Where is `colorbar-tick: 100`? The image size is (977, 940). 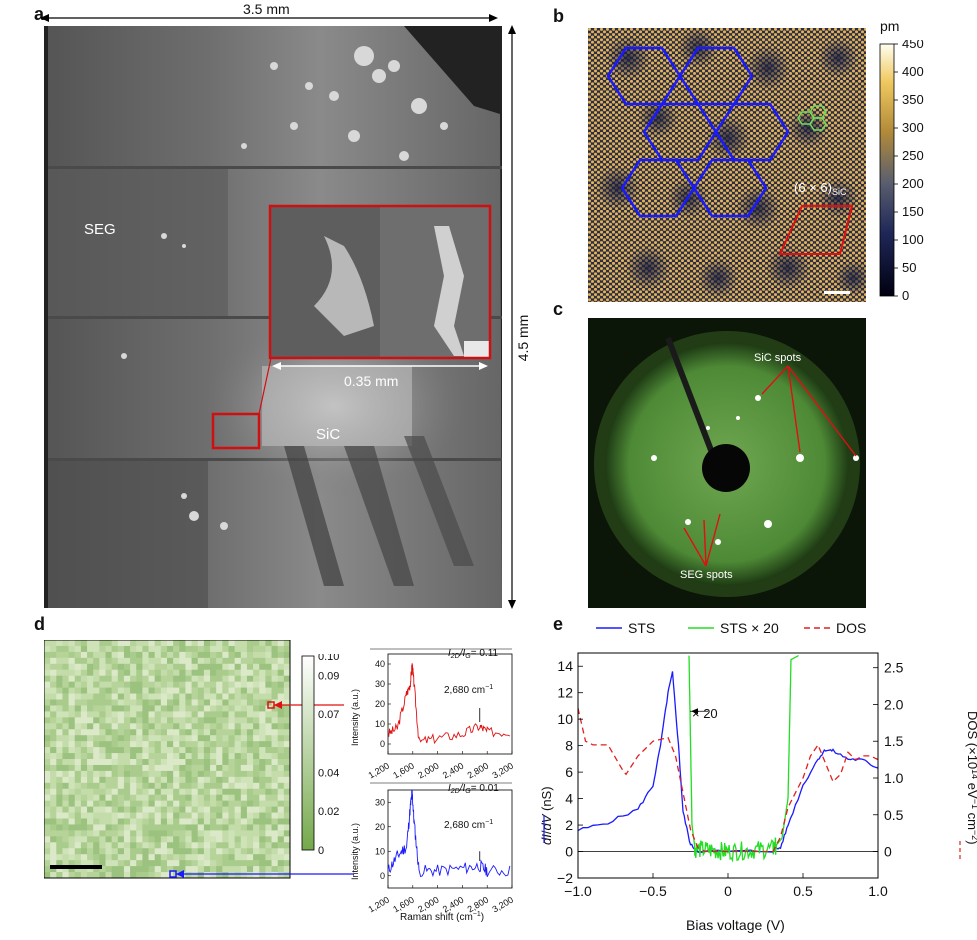
colorbar-tick: 100 is located at coordinates (913, 239).